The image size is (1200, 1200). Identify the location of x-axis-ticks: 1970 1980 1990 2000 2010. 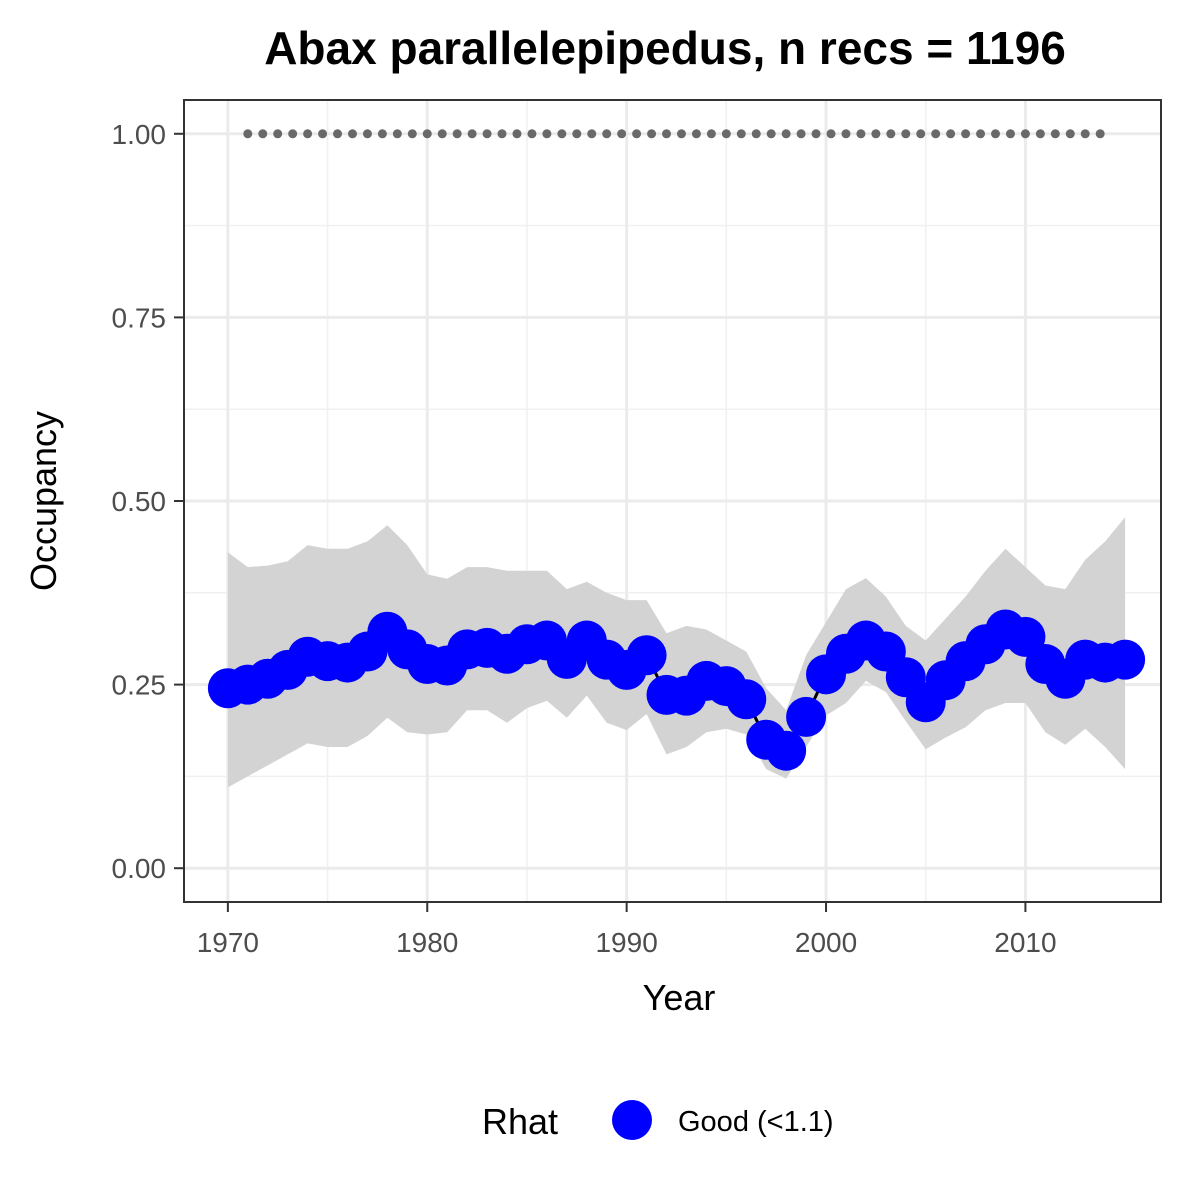
(627, 930).